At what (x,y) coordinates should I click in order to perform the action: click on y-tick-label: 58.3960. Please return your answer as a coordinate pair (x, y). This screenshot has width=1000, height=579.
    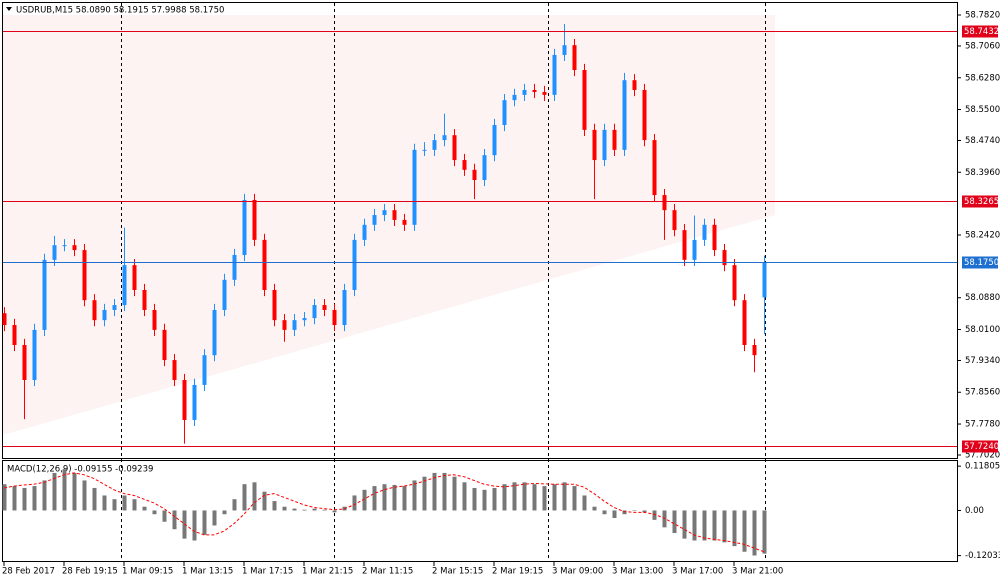
    Looking at the image, I should click on (982, 173).